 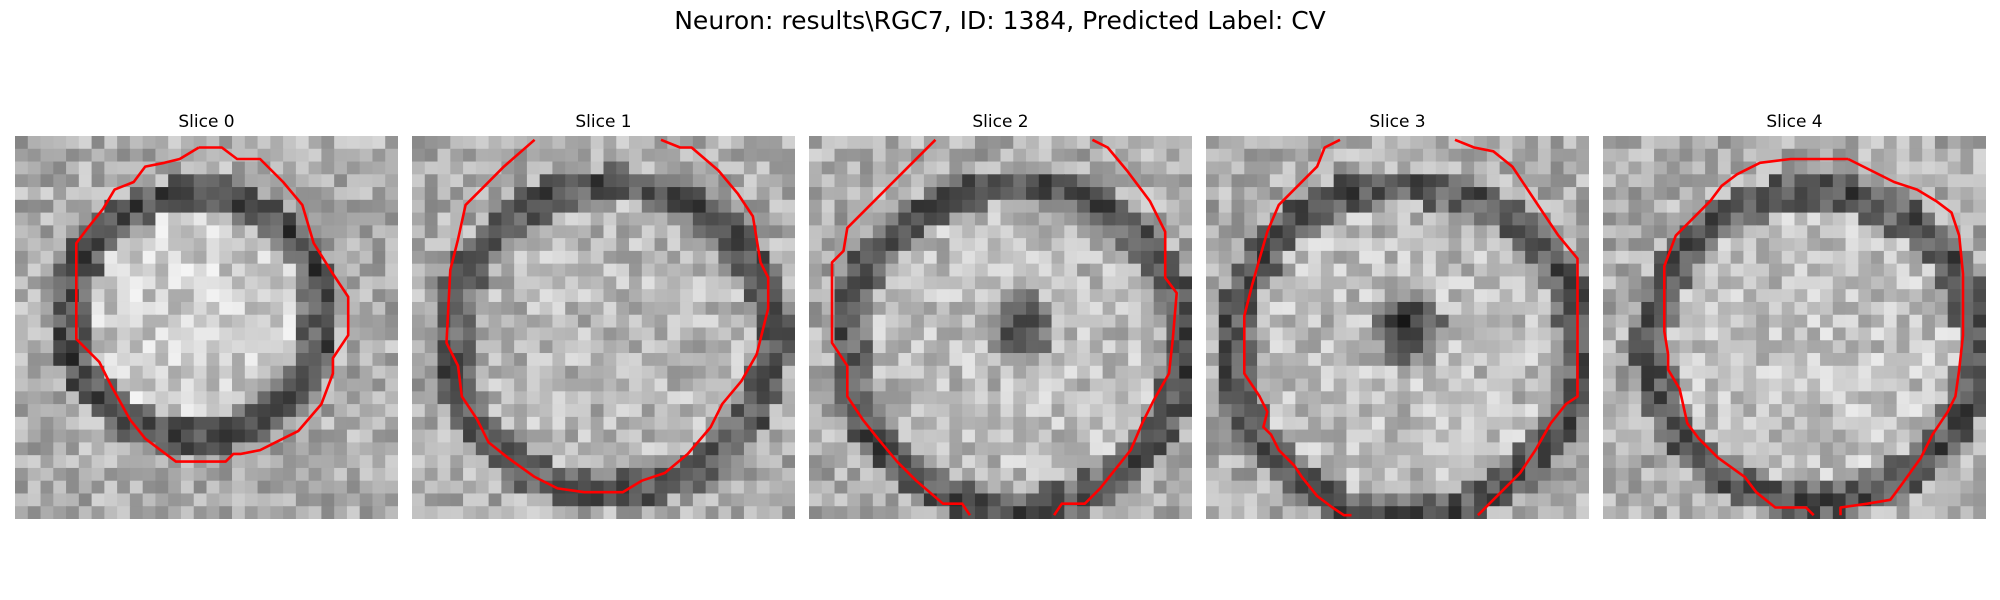 I want to click on slice-panel-4: Slice 4, so click(x=1794, y=314).